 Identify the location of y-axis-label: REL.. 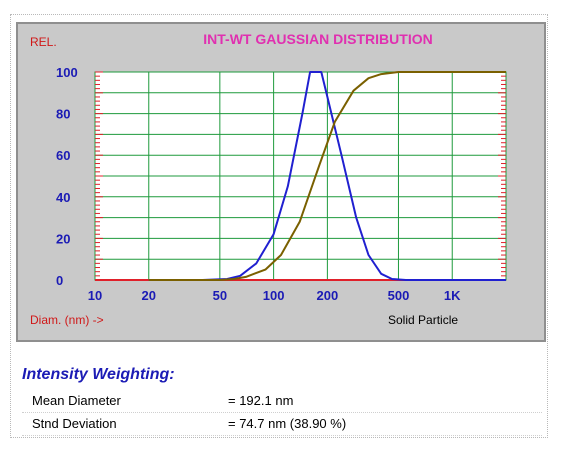
(43, 42).